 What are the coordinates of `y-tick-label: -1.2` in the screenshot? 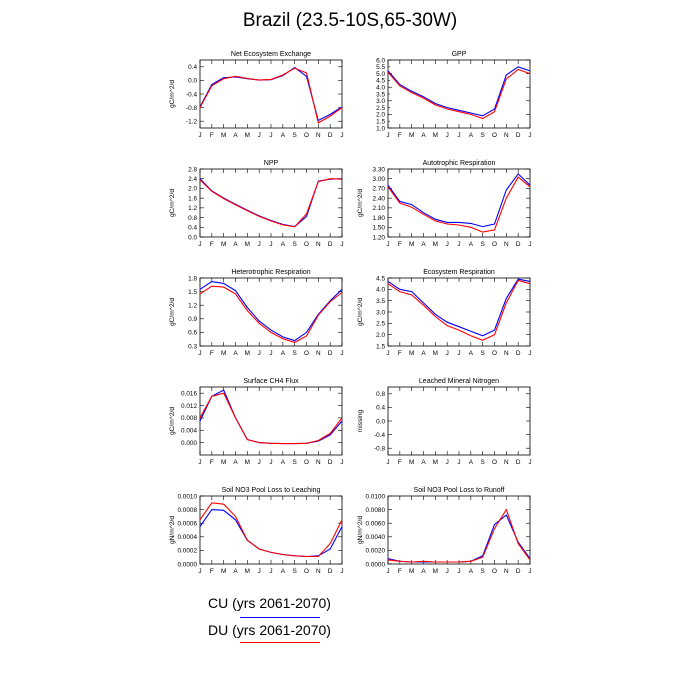 It's located at (191, 122).